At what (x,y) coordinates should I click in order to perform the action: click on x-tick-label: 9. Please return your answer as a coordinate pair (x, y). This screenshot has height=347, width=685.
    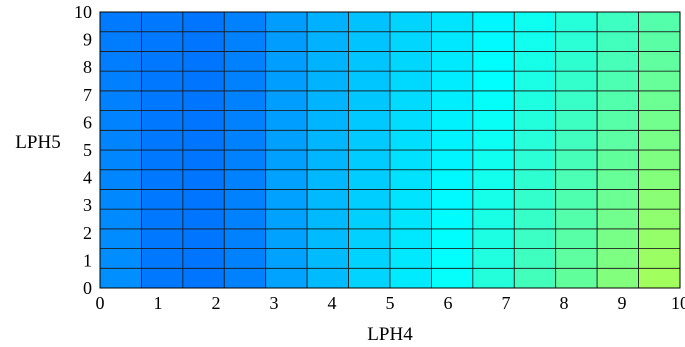
    Looking at the image, I should click on (622, 303).